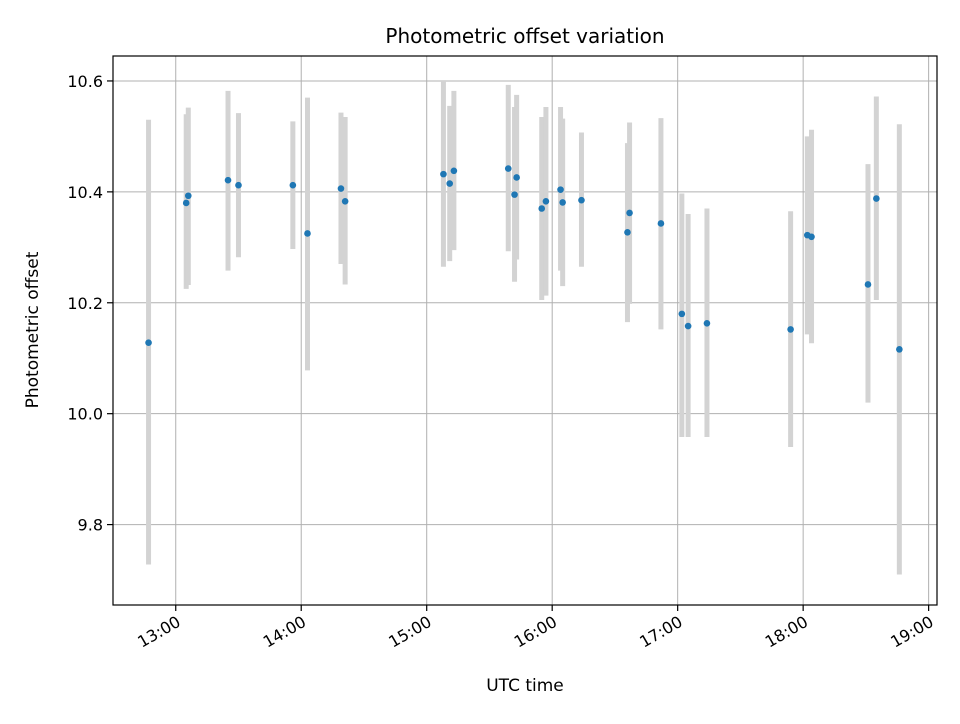 The image size is (960, 724). What do you see at coordinates (525, 686) in the screenshot?
I see `x-axis-label: UTC time` at bounding box center [525, 686].